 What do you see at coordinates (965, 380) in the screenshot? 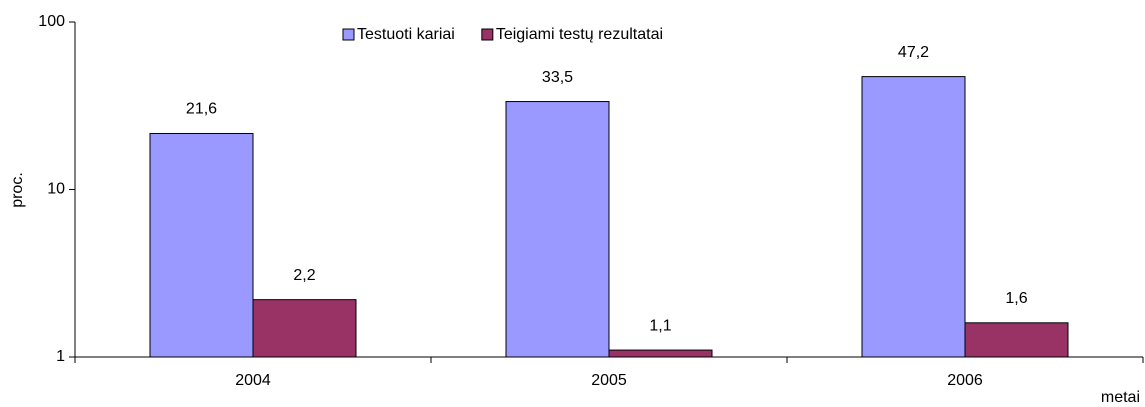
I see `x-tick-label: 2006` at bounding box center [965, 380].